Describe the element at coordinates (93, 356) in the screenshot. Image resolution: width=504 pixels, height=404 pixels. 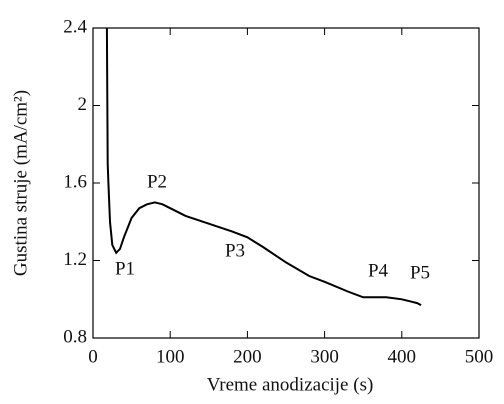
I see `x-tick-label: 0` at that location.